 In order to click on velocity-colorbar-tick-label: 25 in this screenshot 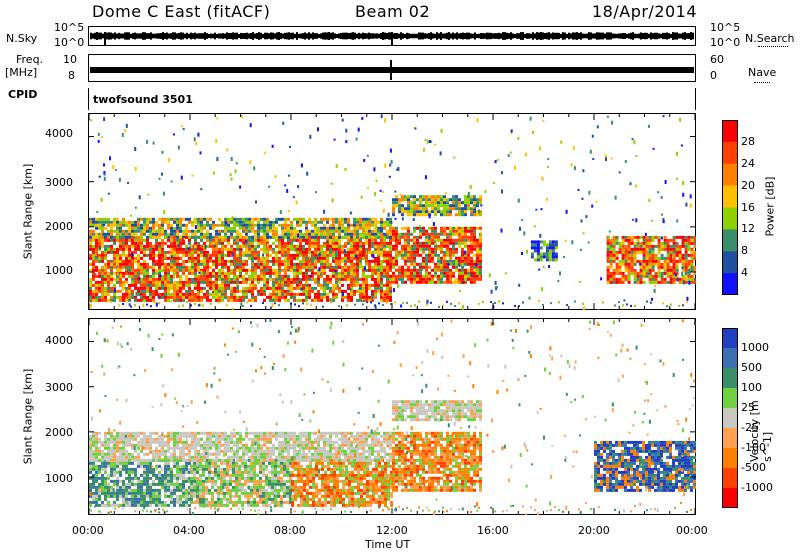, I will do `click(748, 407)`.